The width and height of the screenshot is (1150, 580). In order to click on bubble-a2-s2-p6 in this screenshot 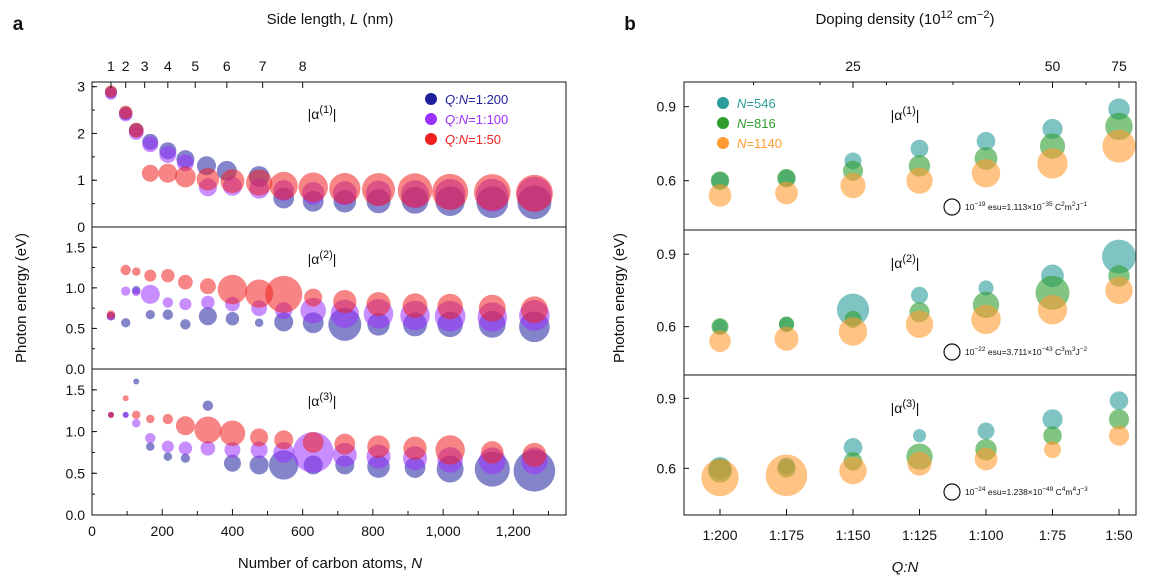, I will do `click(207, 286)`.